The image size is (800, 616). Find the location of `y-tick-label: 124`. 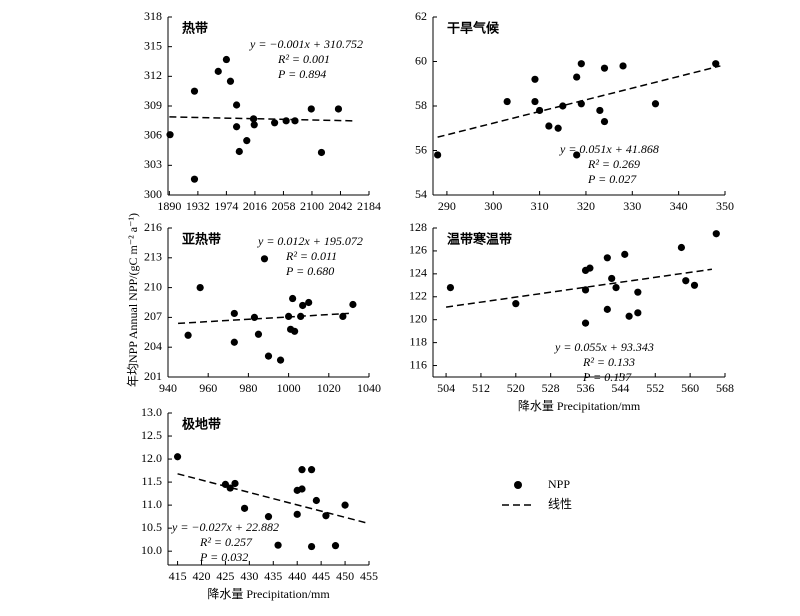

y-tick-label: 124 is located at coordinates (418, 273).